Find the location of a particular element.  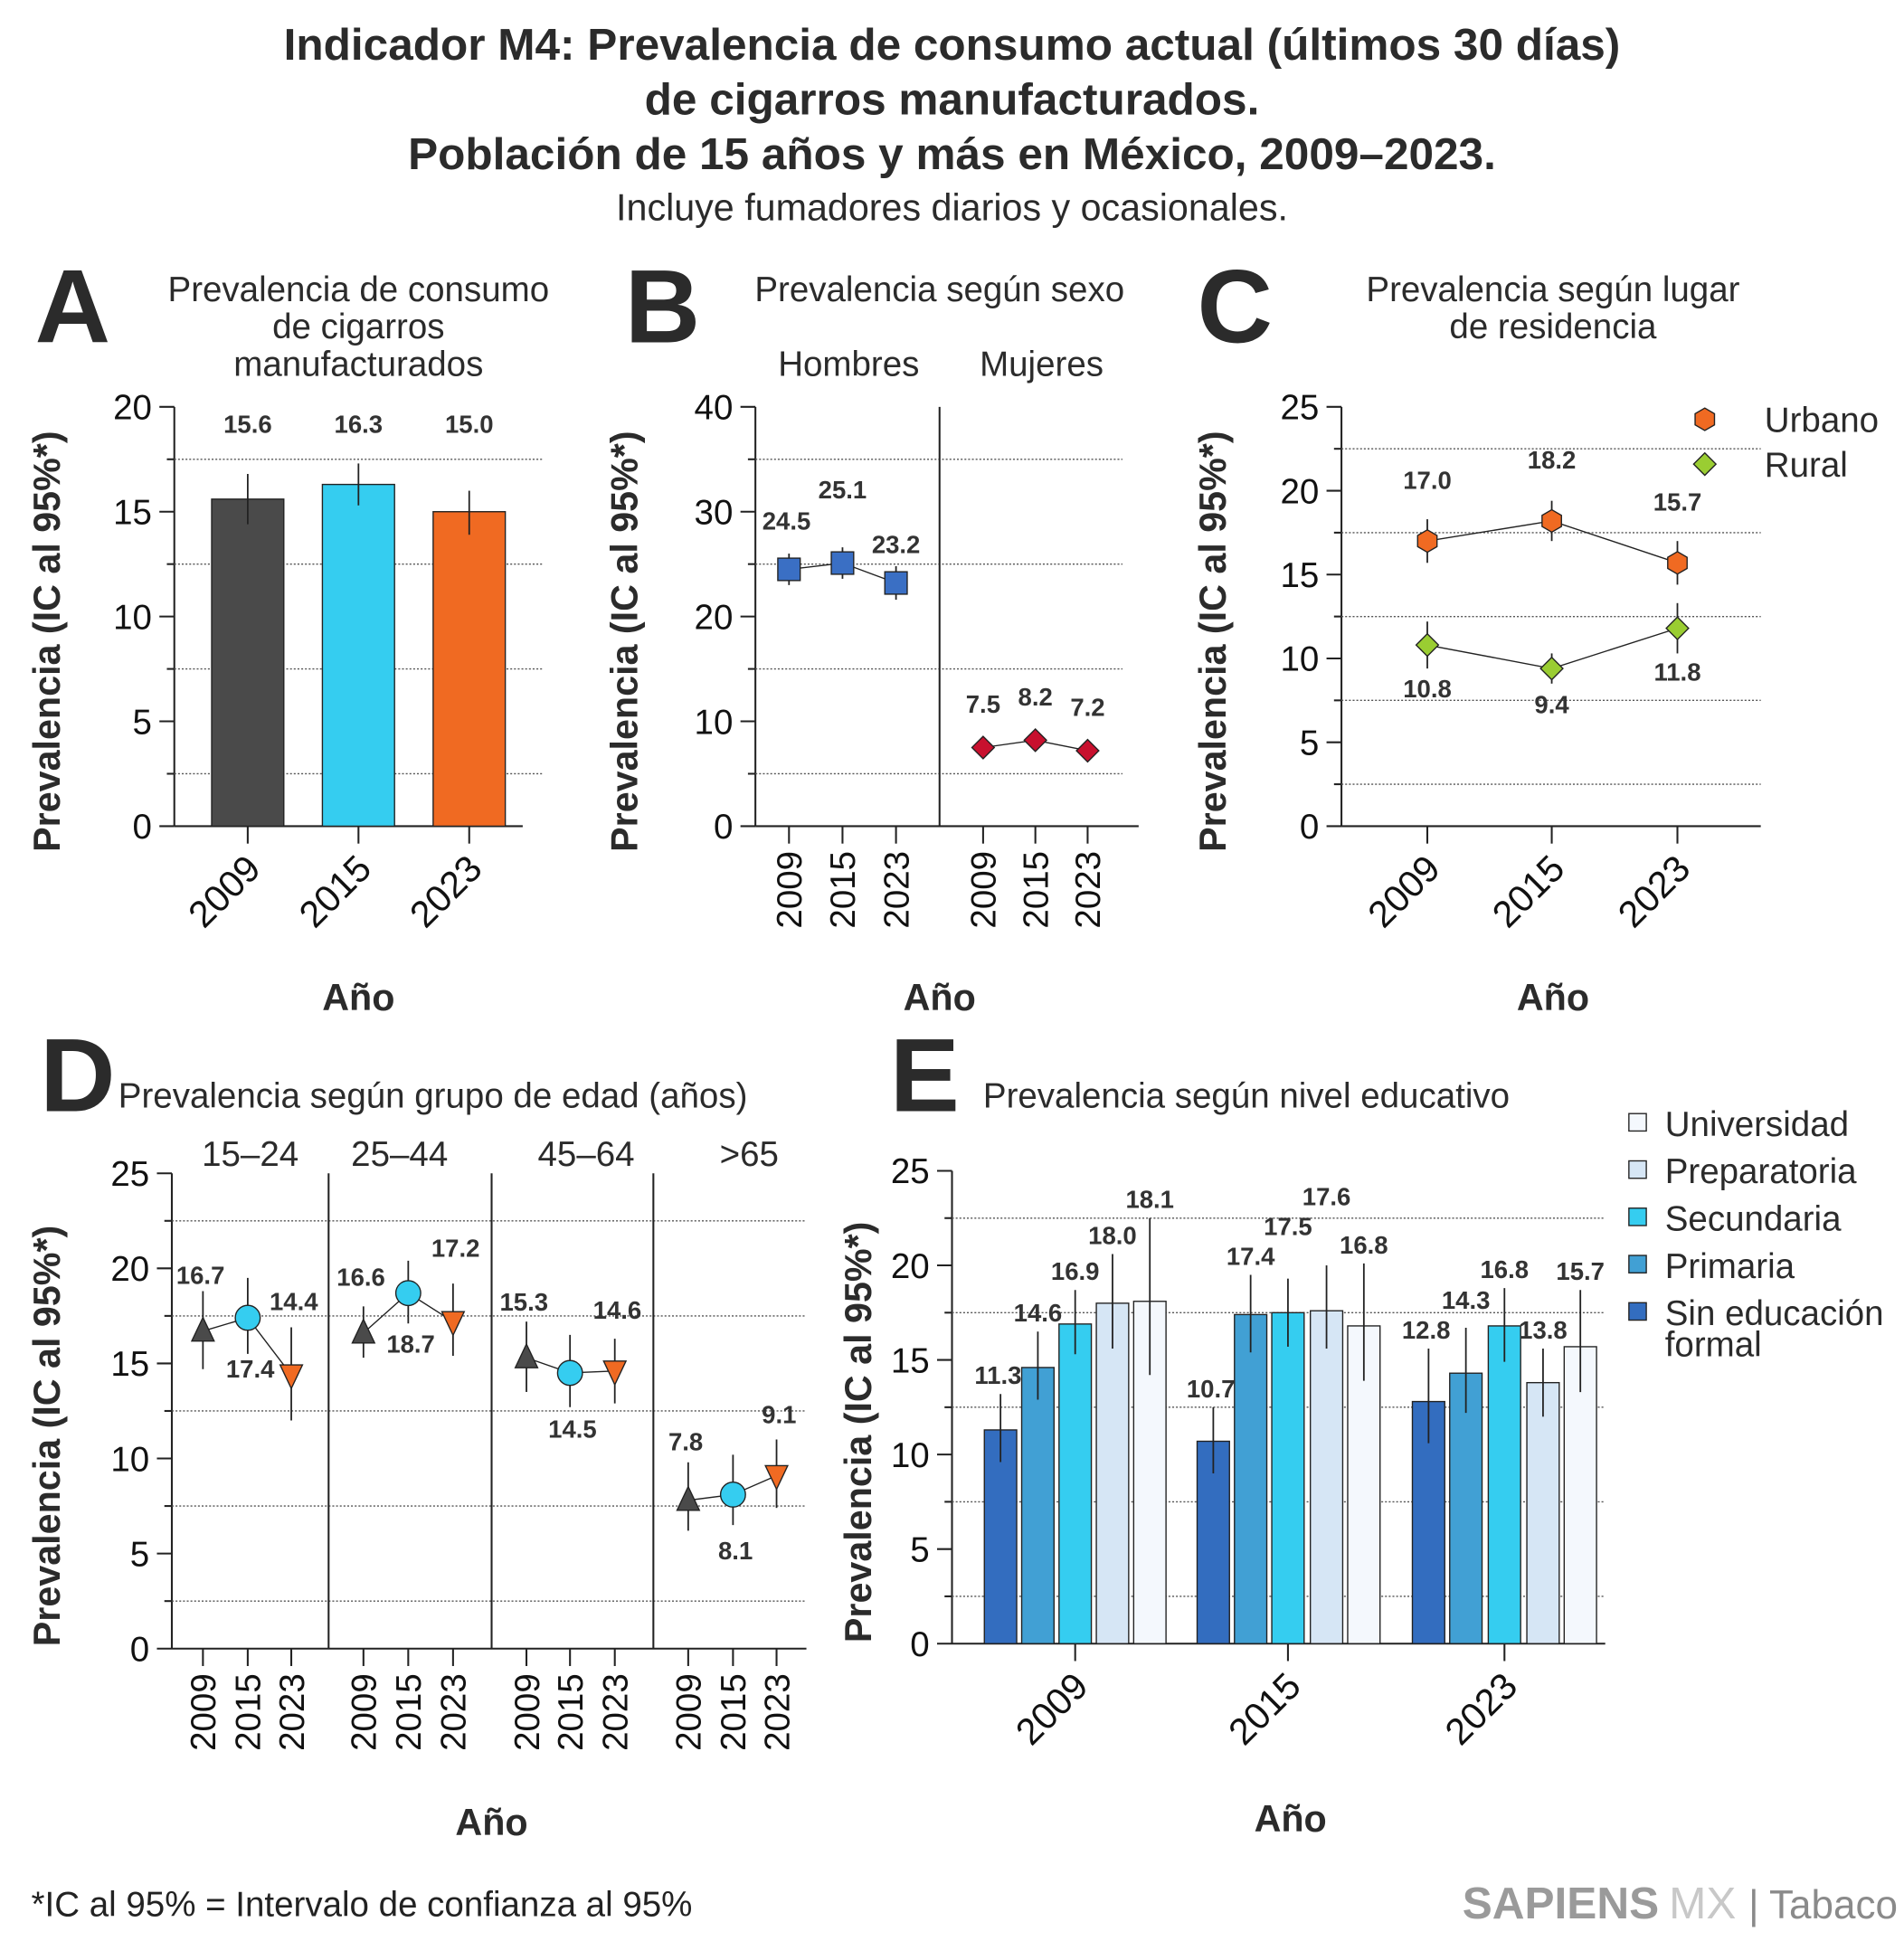

legend-label: Primaria is located at coordinates (1730, 1267).